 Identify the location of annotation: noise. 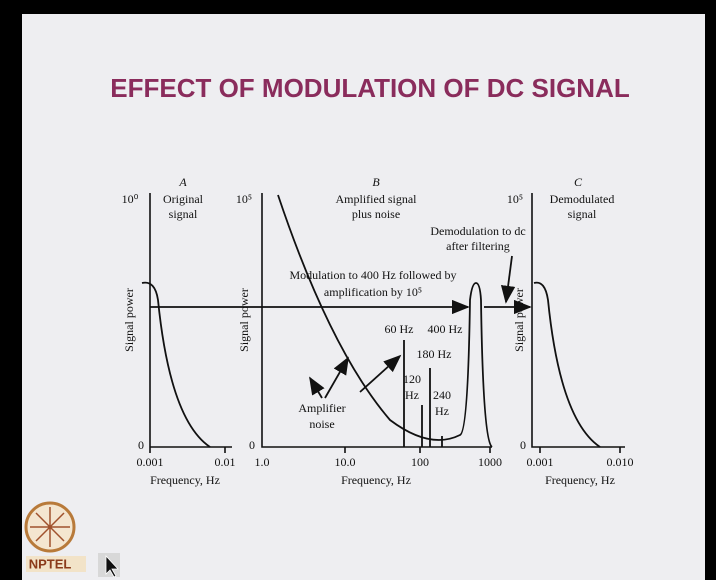
(321, 424).